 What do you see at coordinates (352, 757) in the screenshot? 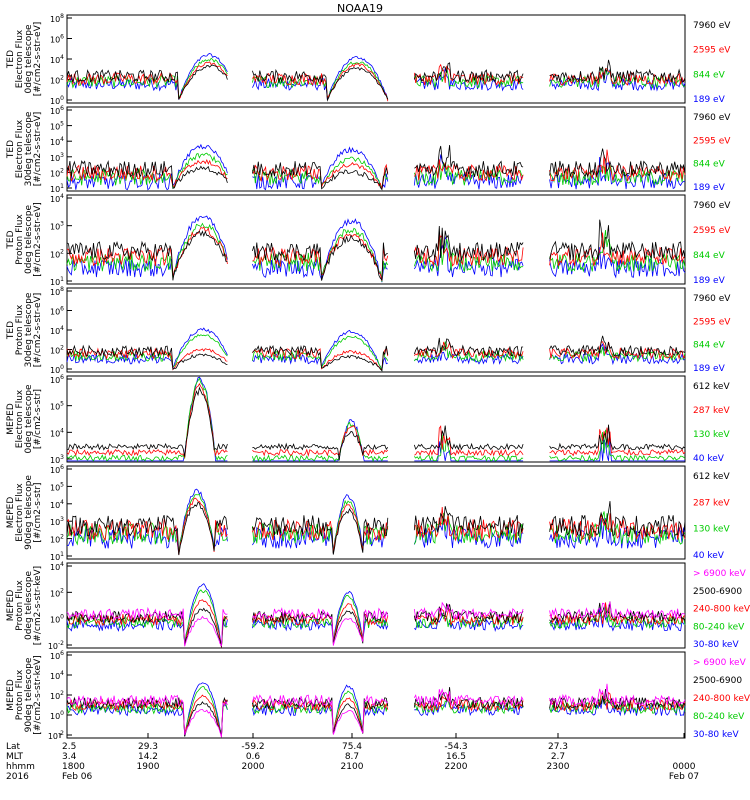
I see `x-tick-label: 8.7` at bounding box center [352, 757].